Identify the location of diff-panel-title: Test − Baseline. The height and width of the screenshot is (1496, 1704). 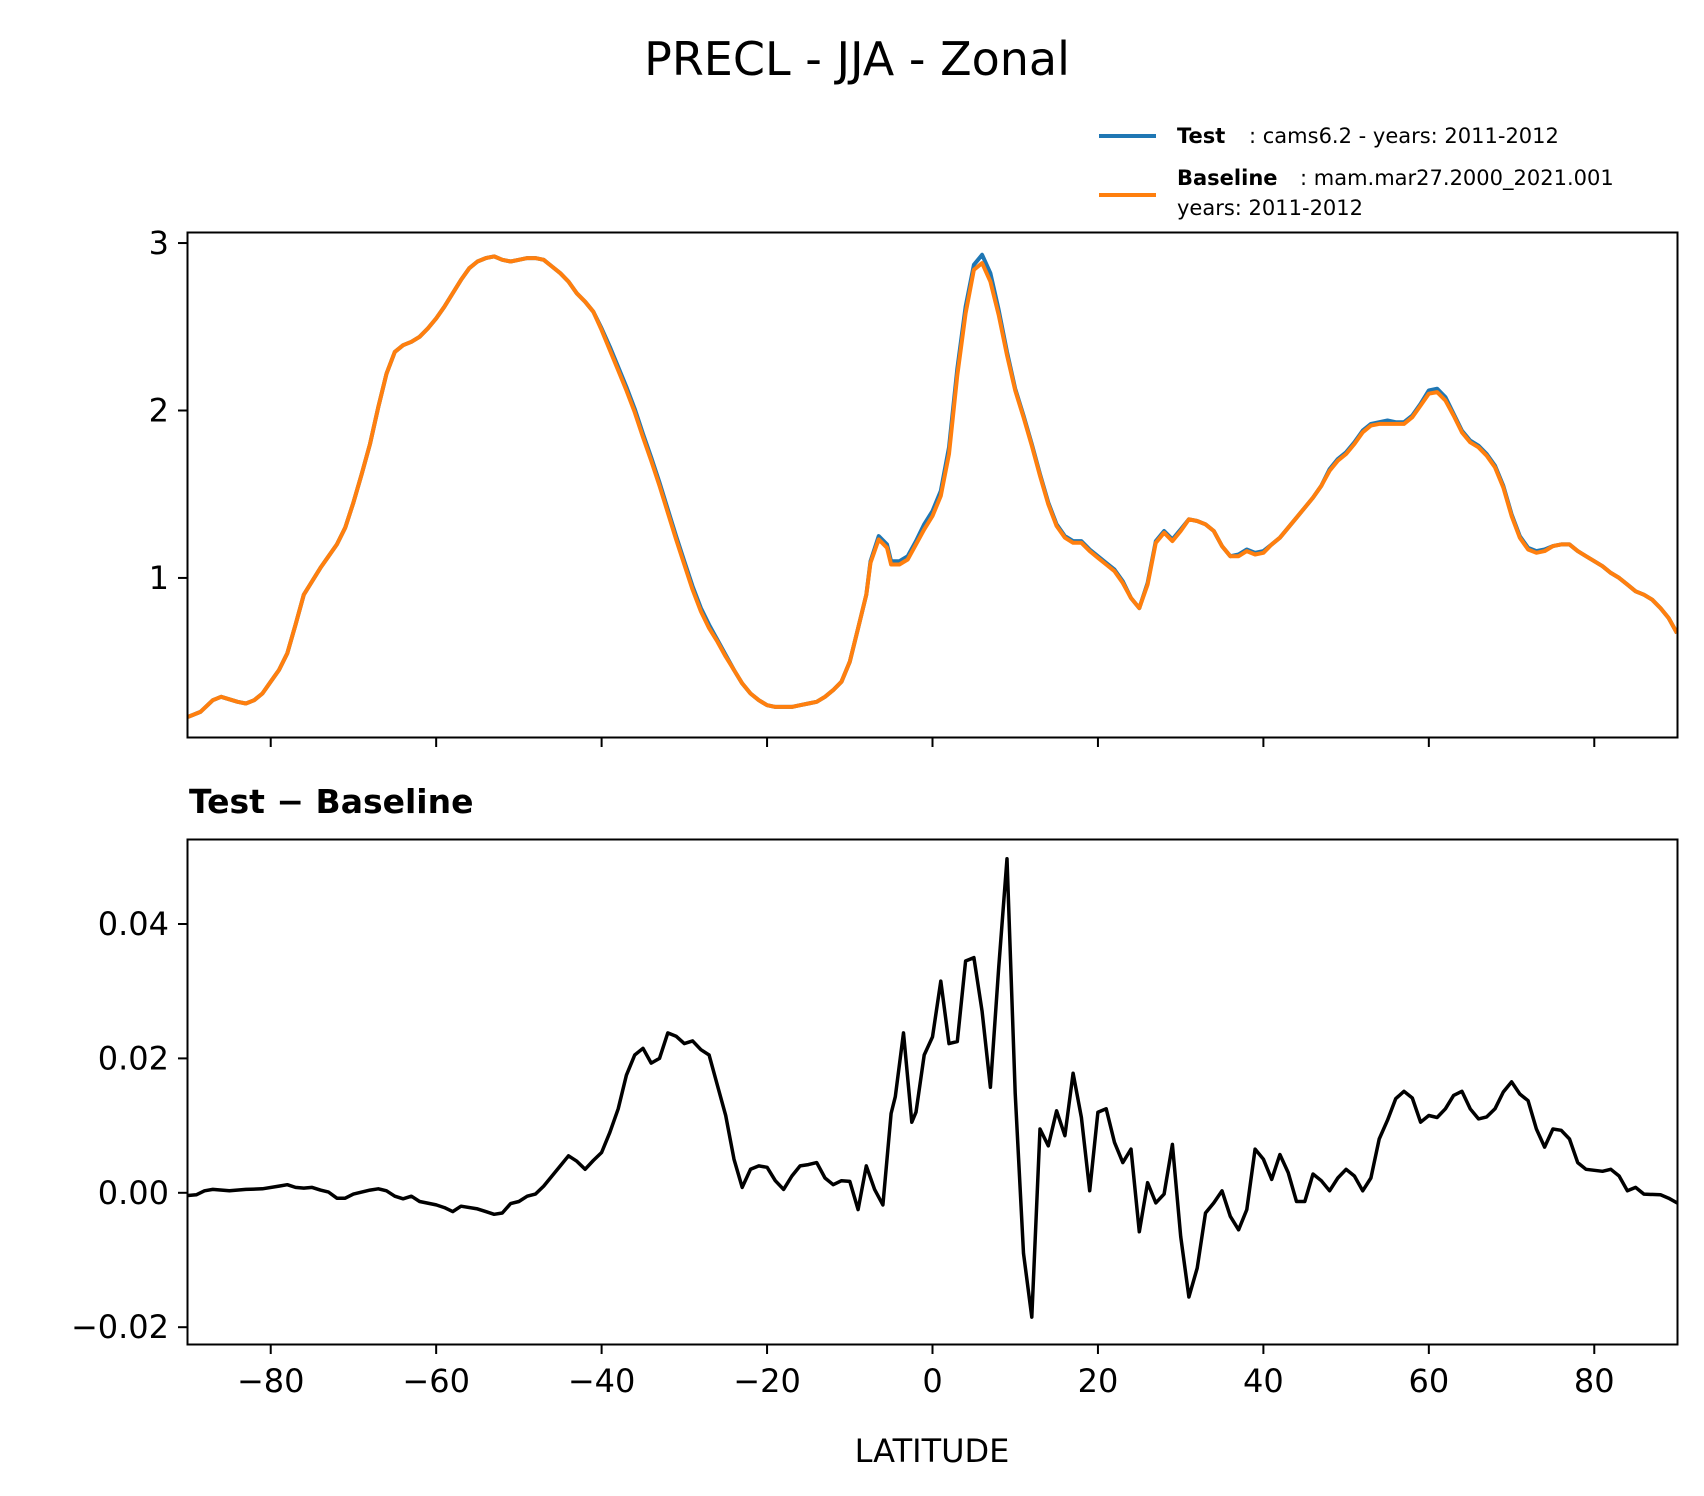
(331, 801).